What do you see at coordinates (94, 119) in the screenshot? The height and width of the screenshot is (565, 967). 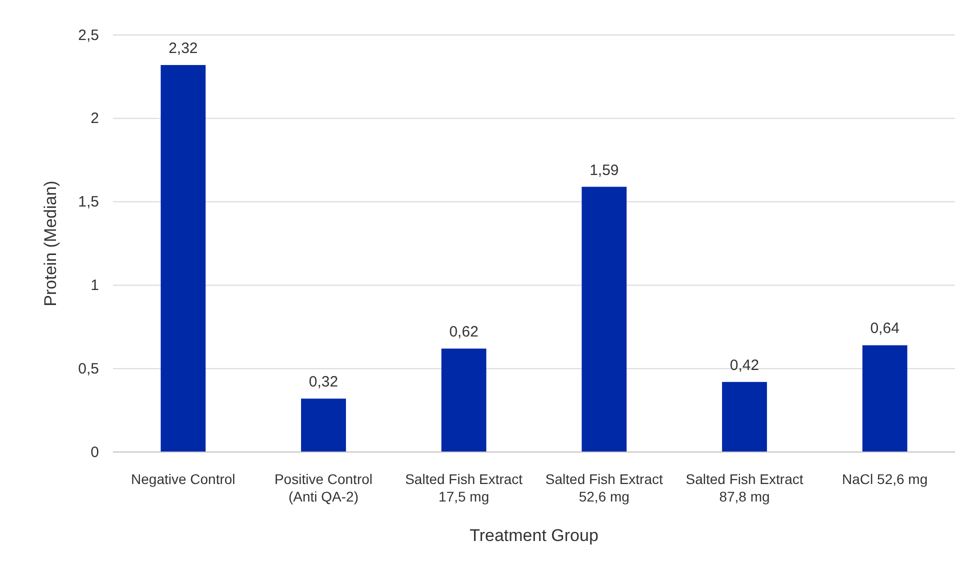 I see `y-tick-label: 2` at bounding box center [94, 119].